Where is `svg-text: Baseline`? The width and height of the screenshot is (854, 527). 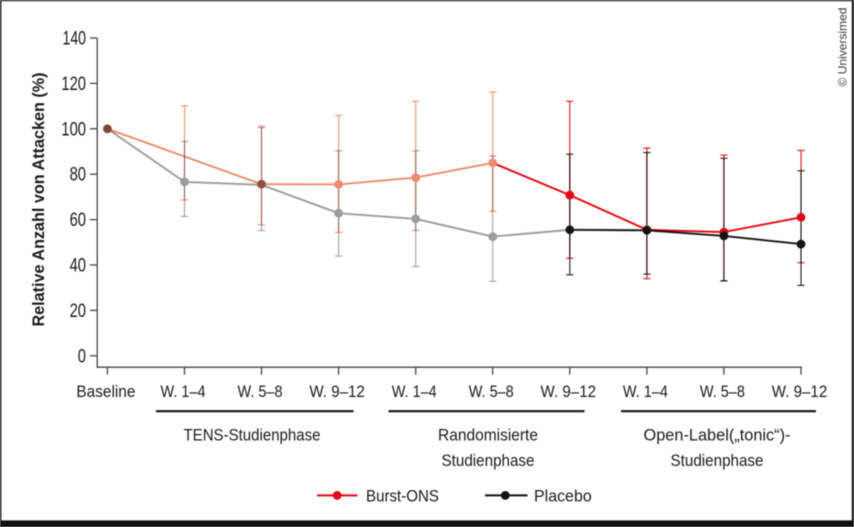
svg-text: Baseline is located at coordinates (105, 391).